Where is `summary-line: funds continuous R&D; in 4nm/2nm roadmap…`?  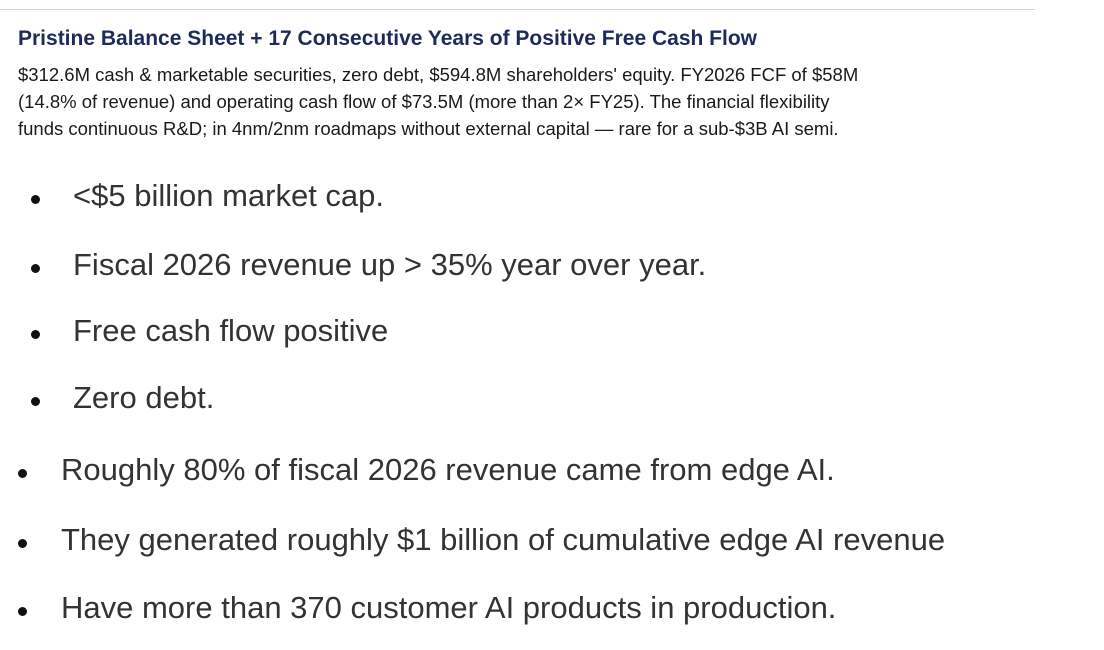
summary-line: funds continuous R&D; in 4nm/2nm roadmap… is located at coordinates (428, 128).